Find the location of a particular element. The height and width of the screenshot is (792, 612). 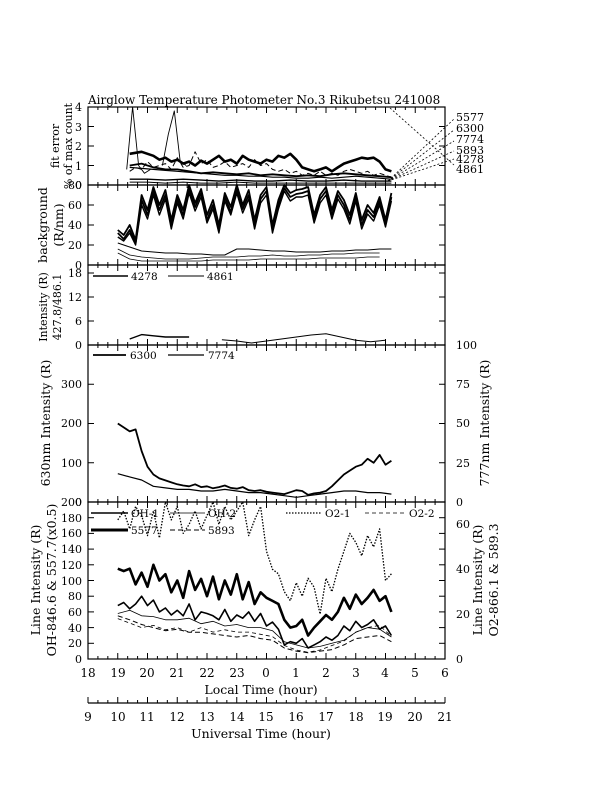

panel4-ylabel-left: 630nm Intensity (R) is located at coordinates (45, 423).